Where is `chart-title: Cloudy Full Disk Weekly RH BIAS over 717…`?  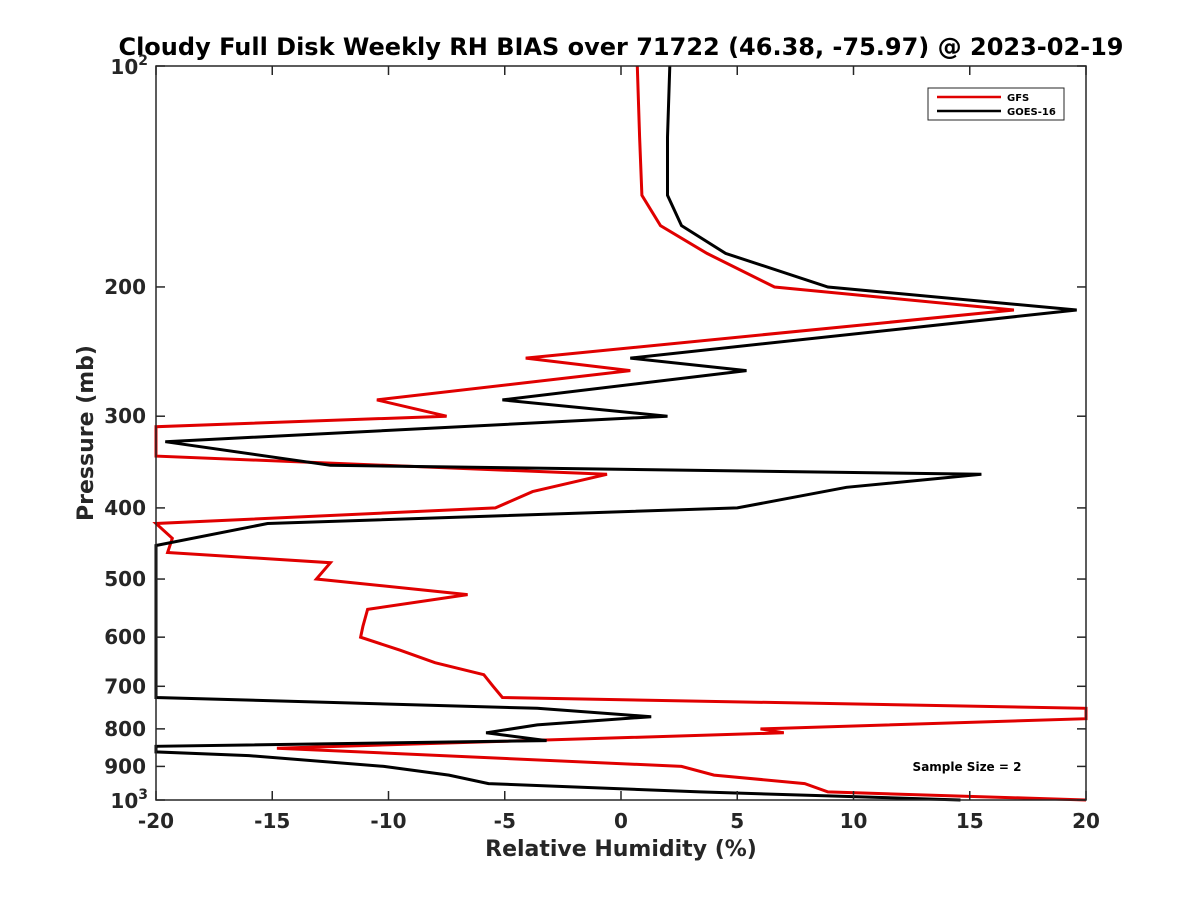
chart-title: Cloudy Full Disk Weekly RH BIAS over 717… is located at coordinates (620, 47).